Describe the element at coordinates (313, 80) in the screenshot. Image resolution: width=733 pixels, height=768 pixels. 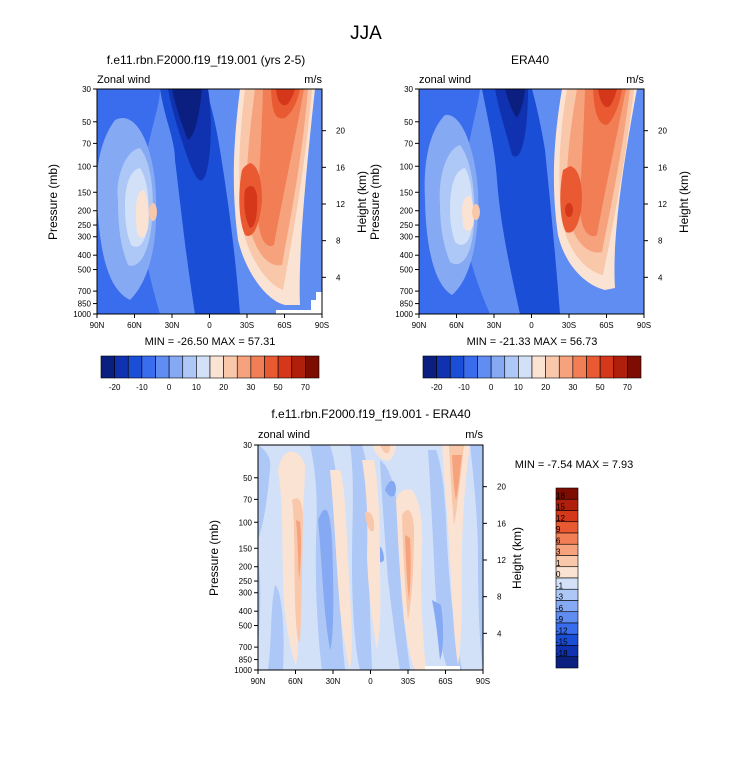
I see `panel-model-right-label: m/s` at that location.